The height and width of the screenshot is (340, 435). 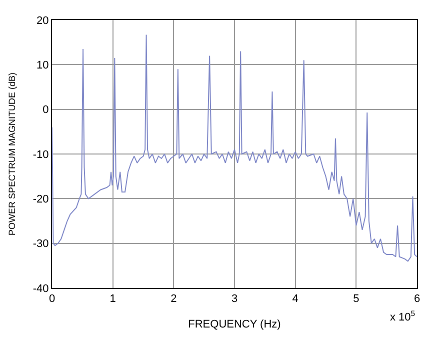 What do you see at coordinates (42, 66) in the screenshot?
I see `y-tick-label: 10` at bounding box center [42, 66].